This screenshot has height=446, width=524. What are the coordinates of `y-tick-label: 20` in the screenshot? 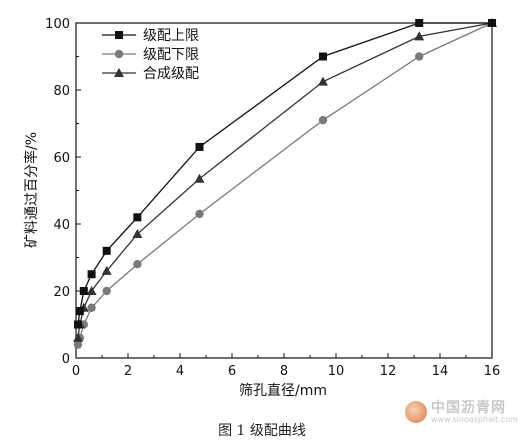 It's located at (61, 292).